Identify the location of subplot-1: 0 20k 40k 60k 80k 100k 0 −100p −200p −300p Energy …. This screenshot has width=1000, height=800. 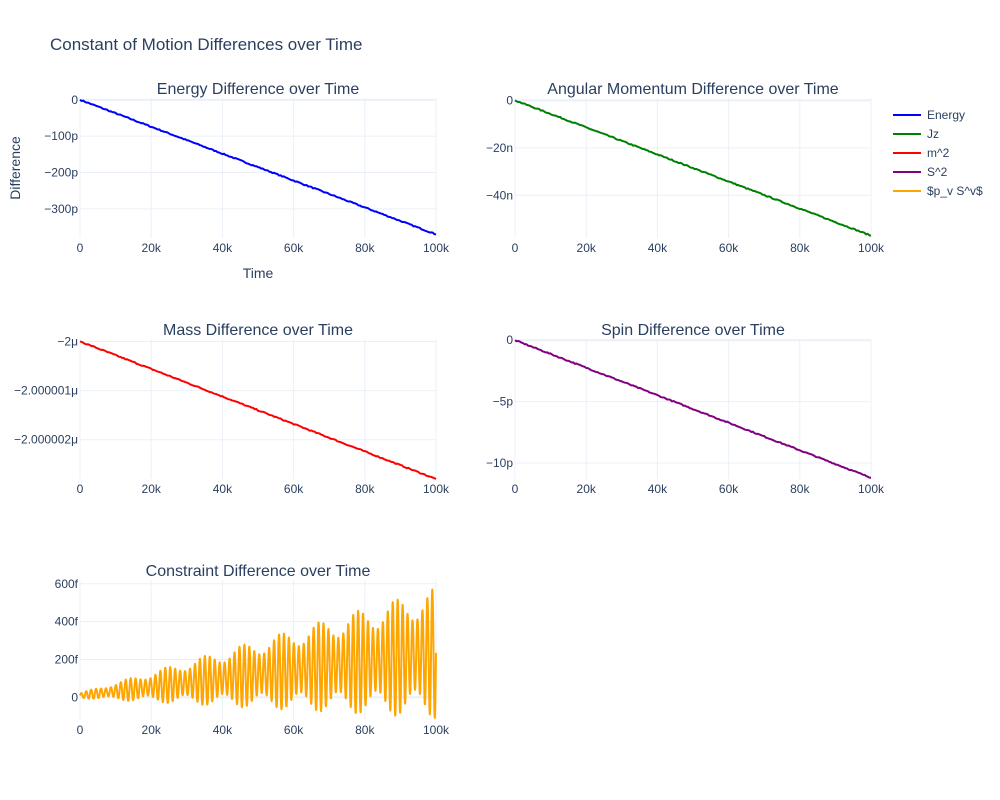
(228, 181).